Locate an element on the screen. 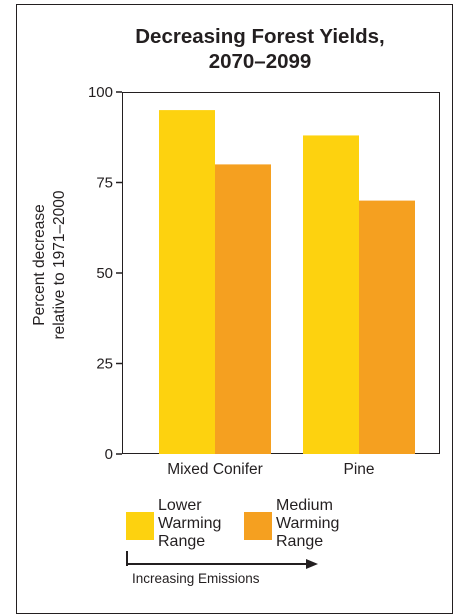 The height and width of the screenshot is (614, 471). arrow-label: Increasing Emissions is located at coordinates (196, 578).